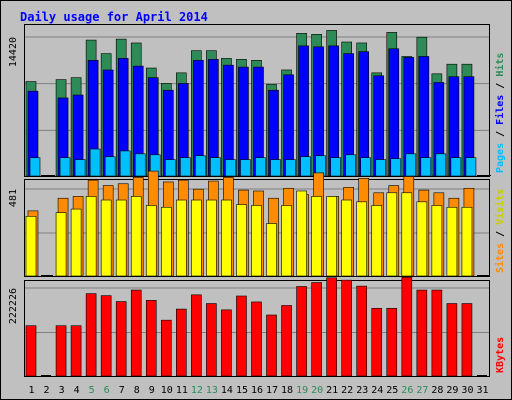  I want to click on legend-part: /, so click(500, 86).